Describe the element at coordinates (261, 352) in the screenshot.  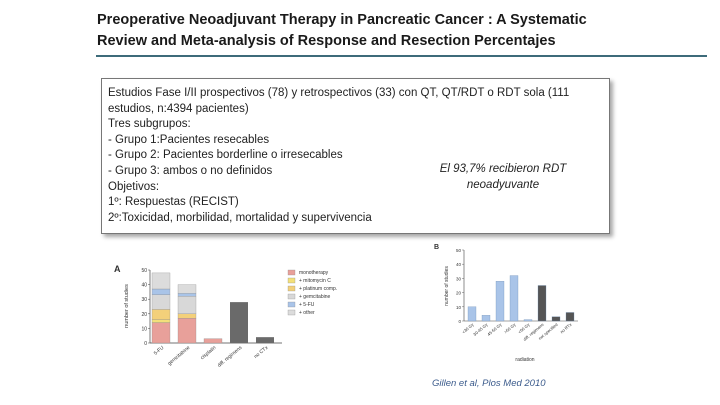
I see `chart-a-category-label: no CTx` at that location.